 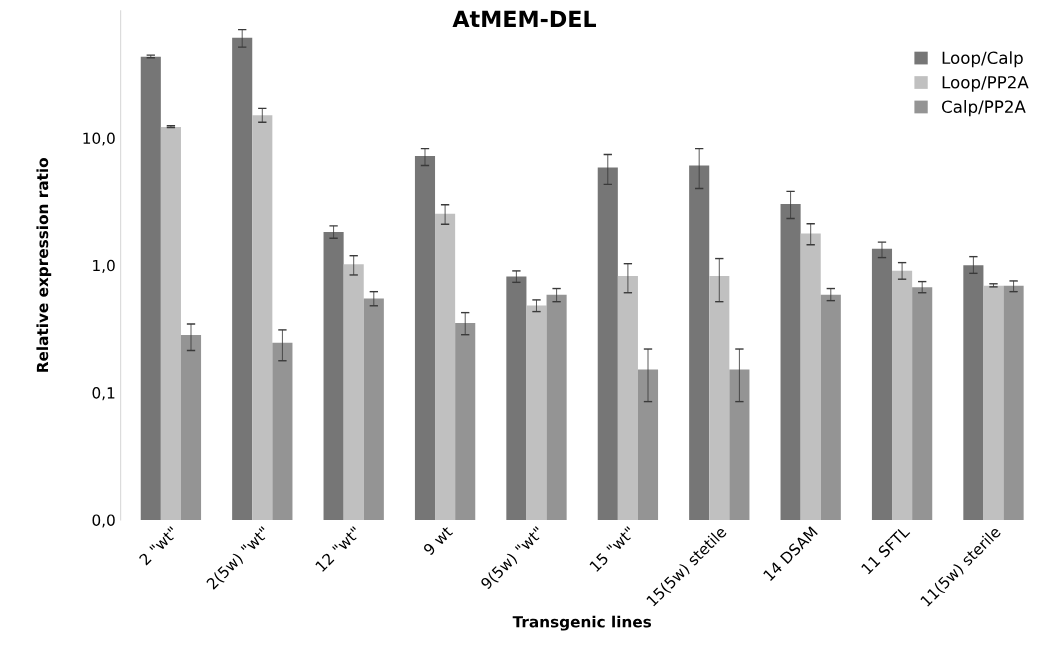 What do you see at coordinates (337, 549) in the screenshot?
I see `x-tick-label: 12 "wt"` at bounding box center [337, 549].